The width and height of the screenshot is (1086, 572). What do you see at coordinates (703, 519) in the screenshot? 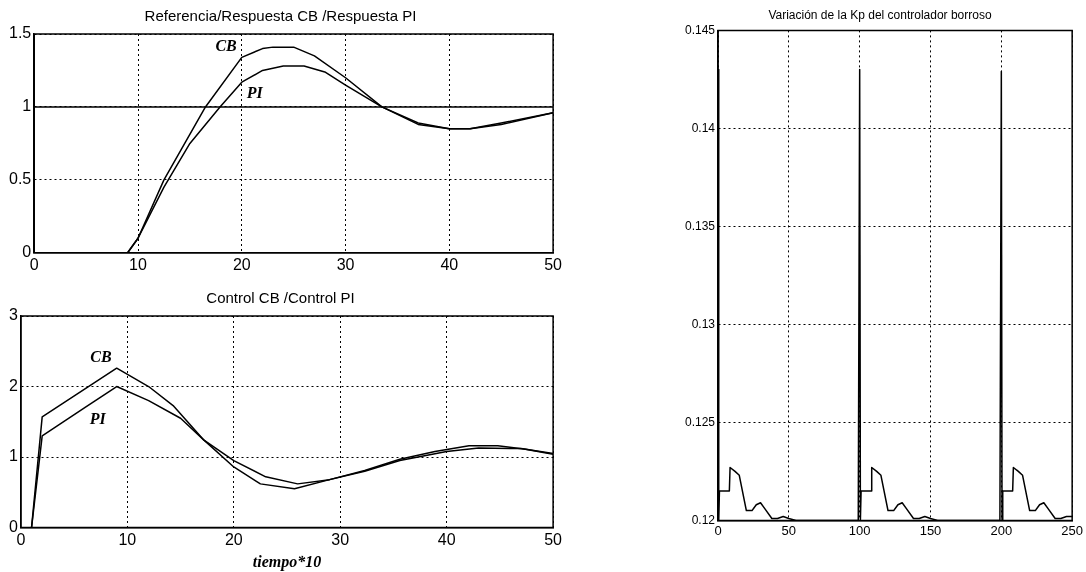
I see `y-tick-label: 0.12` at bounding box center [703, 519].